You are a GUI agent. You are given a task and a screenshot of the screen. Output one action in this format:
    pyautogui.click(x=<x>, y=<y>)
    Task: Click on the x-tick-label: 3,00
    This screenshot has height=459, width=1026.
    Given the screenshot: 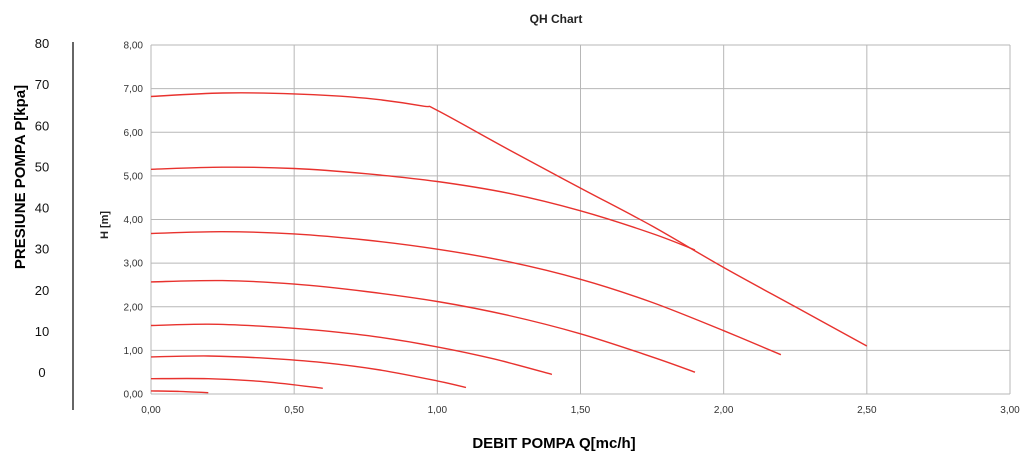 What is the action you would take?
    pyautogui.click(x=1010, y=410)
    